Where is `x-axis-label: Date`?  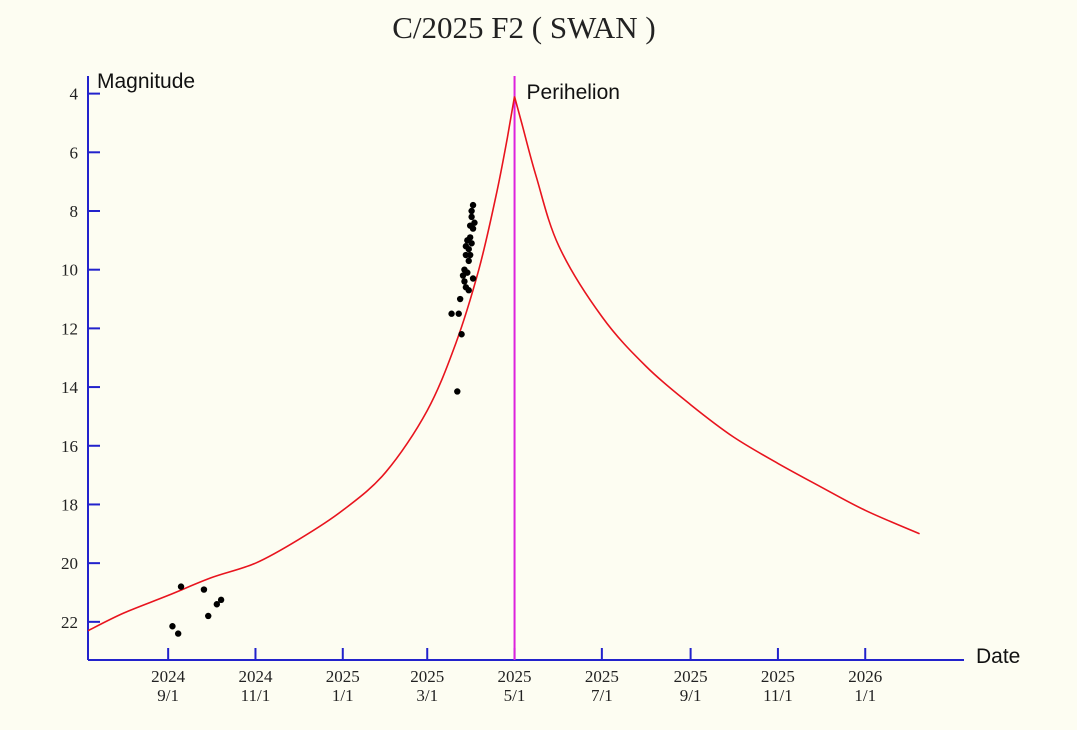
x-axis-label: Date is located at coordinates (998, 656).